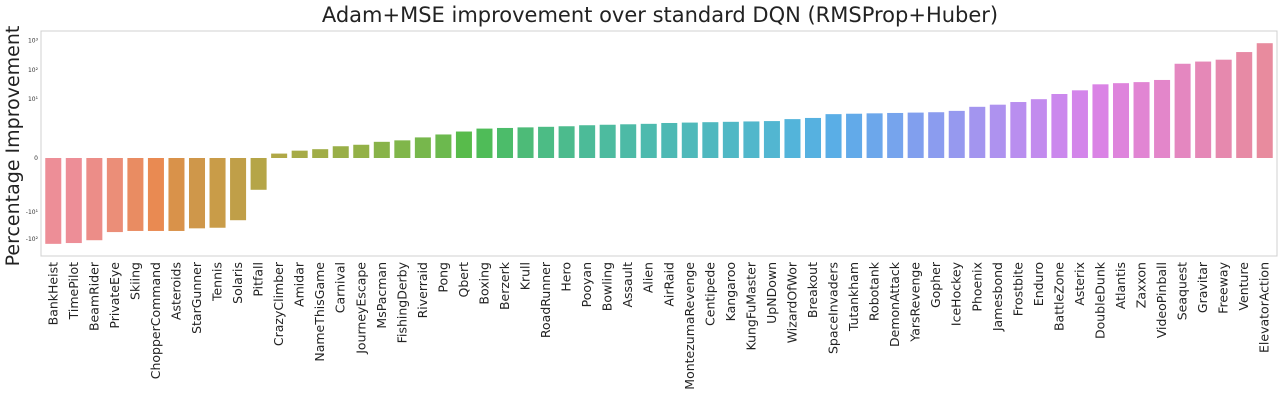  What do you see at coordinates (1182, 291) in the screenshot?
I see `x-tick-label: Seaquest` at bounding box center [1182, 291].